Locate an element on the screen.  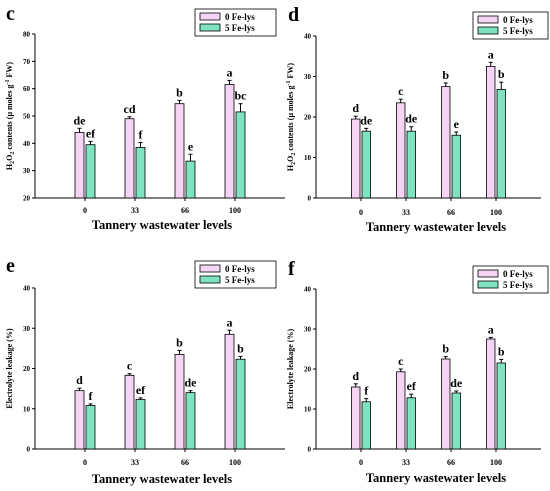
panel-letter: e is located at coordinates (10, 266).